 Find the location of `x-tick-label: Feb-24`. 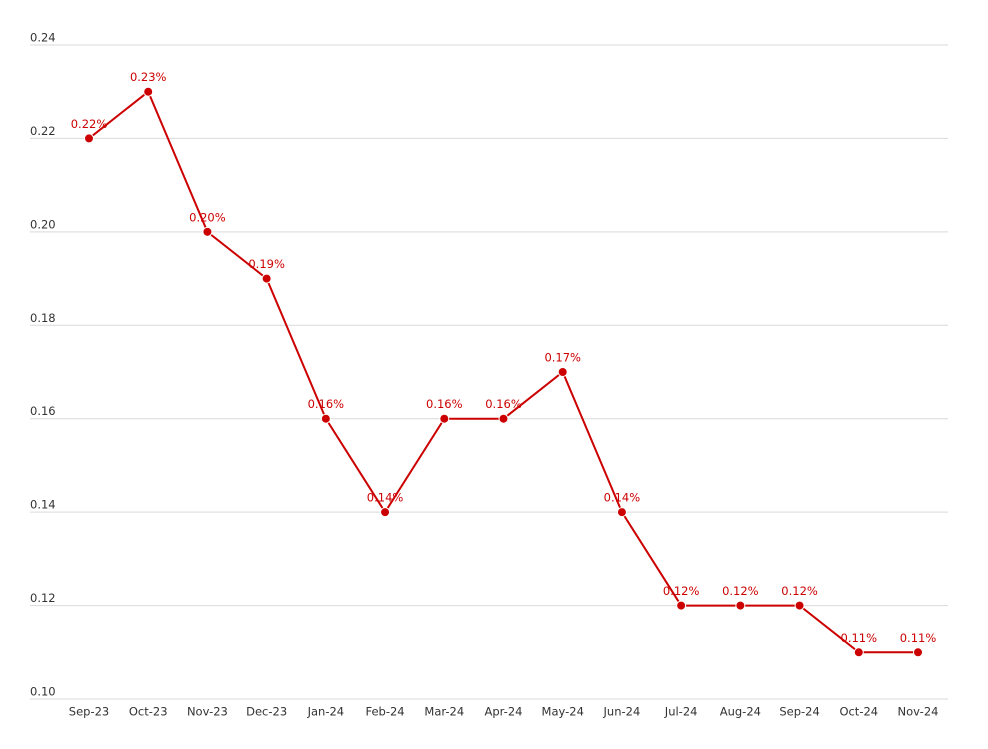

x-tick-label: Feb-24 is located at coordinates (384, 712).